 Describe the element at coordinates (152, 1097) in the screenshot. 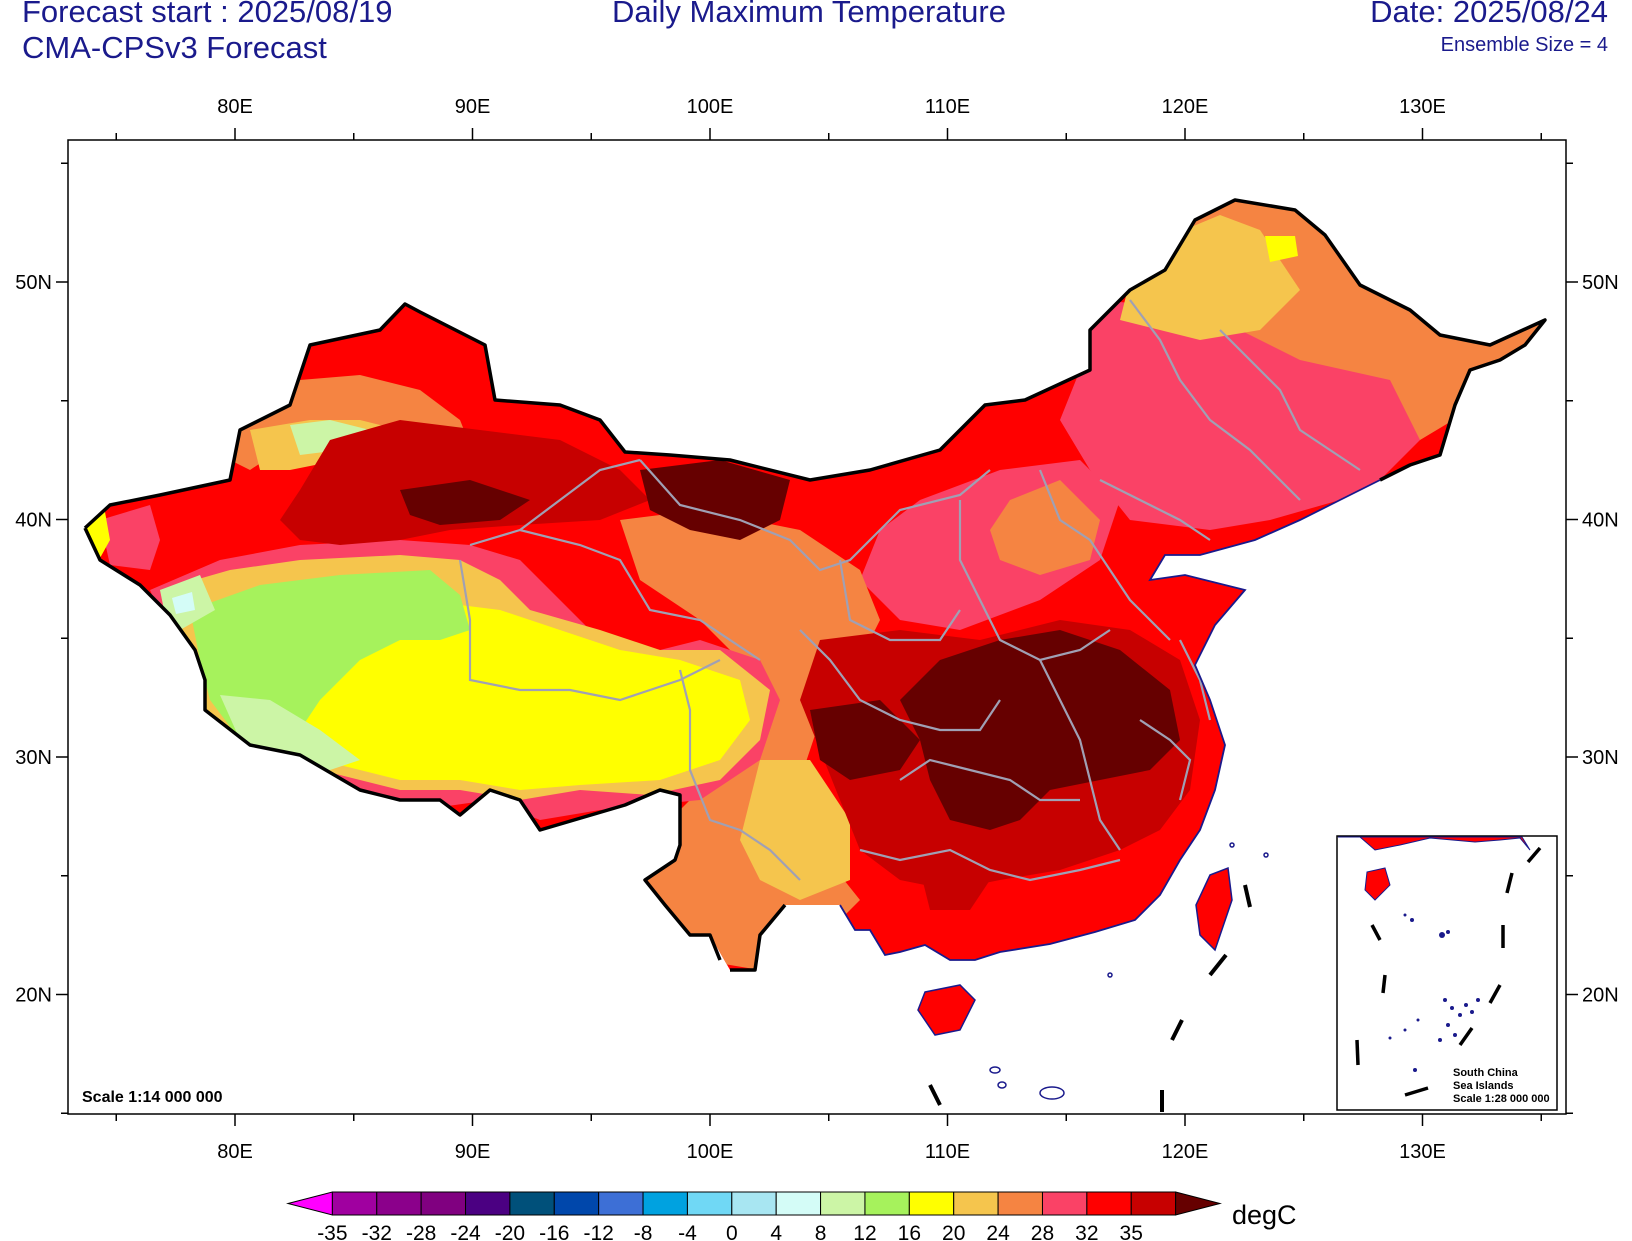

I see `map-scale-label: Scale 1:14 000 000` at that location.